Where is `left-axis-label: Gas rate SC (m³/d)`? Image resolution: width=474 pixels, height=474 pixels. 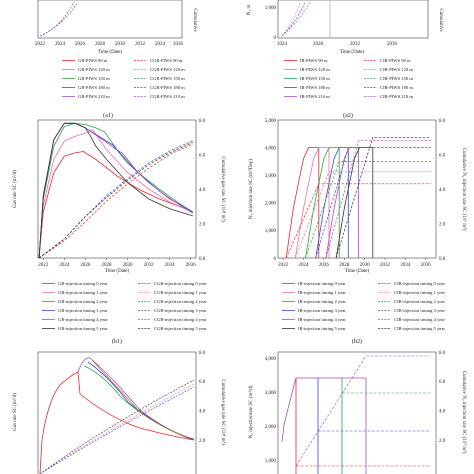 left-axis-label: Gas rate SC (m³/d) is located at coordinates (15, 189).